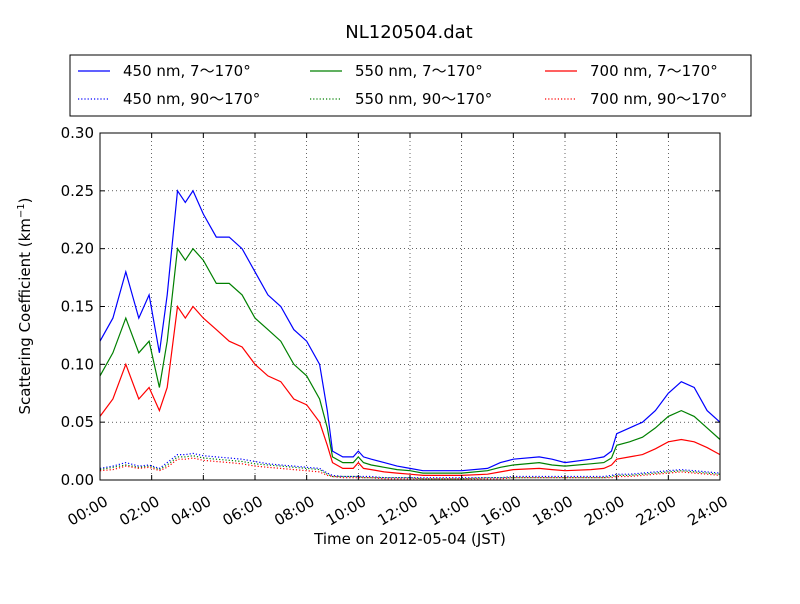 The width and height of the screenshot is (800, 604). Describe the element at coordinates (419, 71) in the screenshot. I see `legend-label: 550 nm, 7～170°` at that location.